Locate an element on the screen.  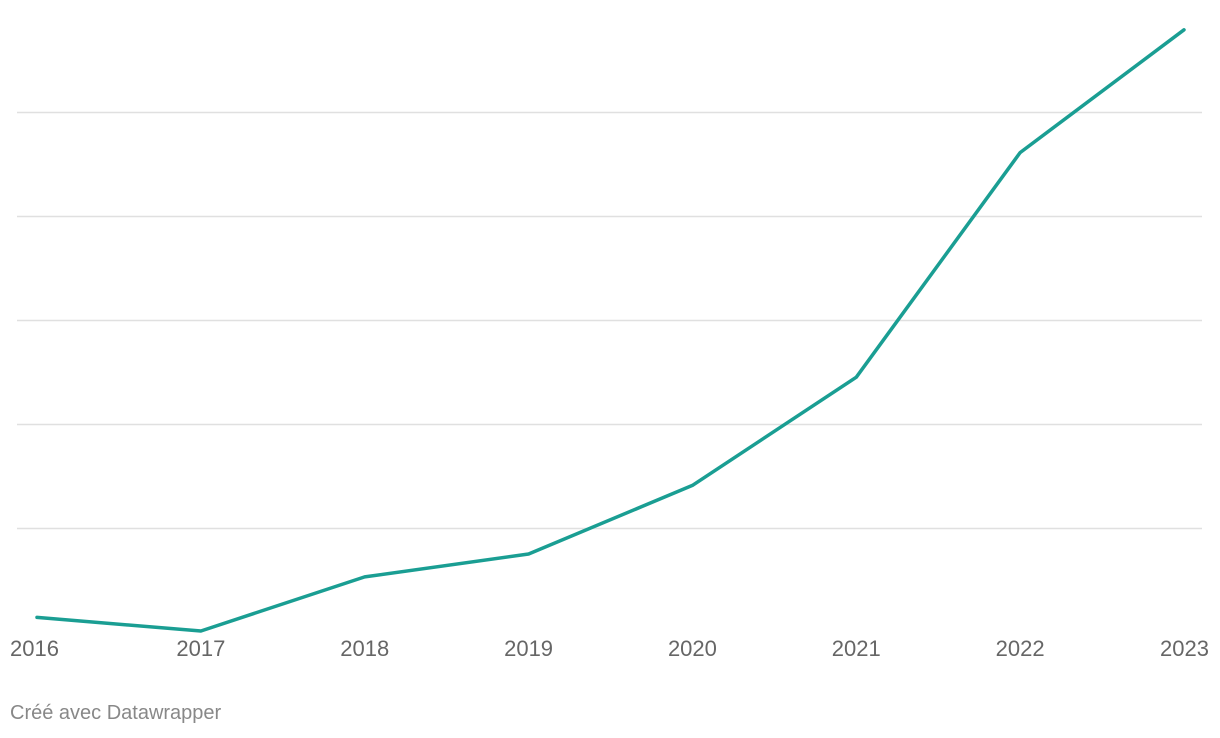
x-tick-label: 2016 is located at coordinates (34, 648).